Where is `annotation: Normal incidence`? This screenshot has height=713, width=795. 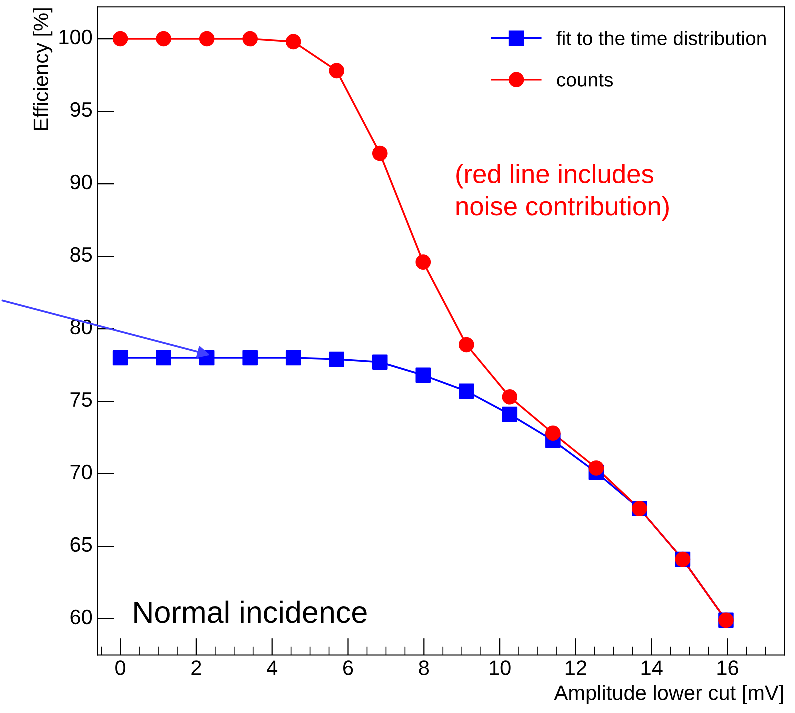 annotation: Normal incidence is located at coordinates (250, 612).